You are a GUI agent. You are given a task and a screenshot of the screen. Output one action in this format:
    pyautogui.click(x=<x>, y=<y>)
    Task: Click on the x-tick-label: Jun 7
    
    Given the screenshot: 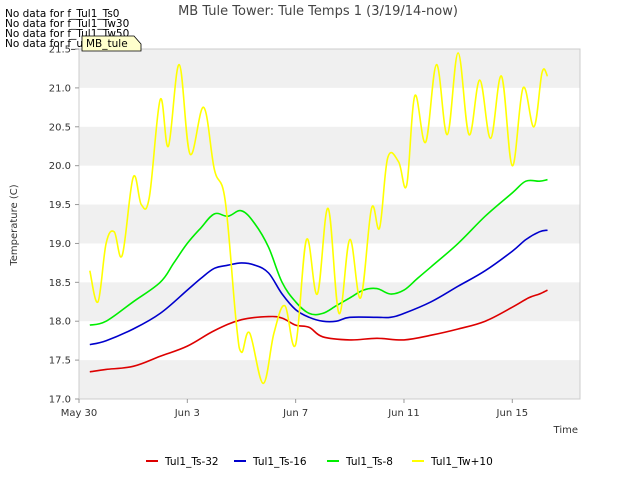 What is the action you would take?
    pyautogui.click(x=295, y=413)
    